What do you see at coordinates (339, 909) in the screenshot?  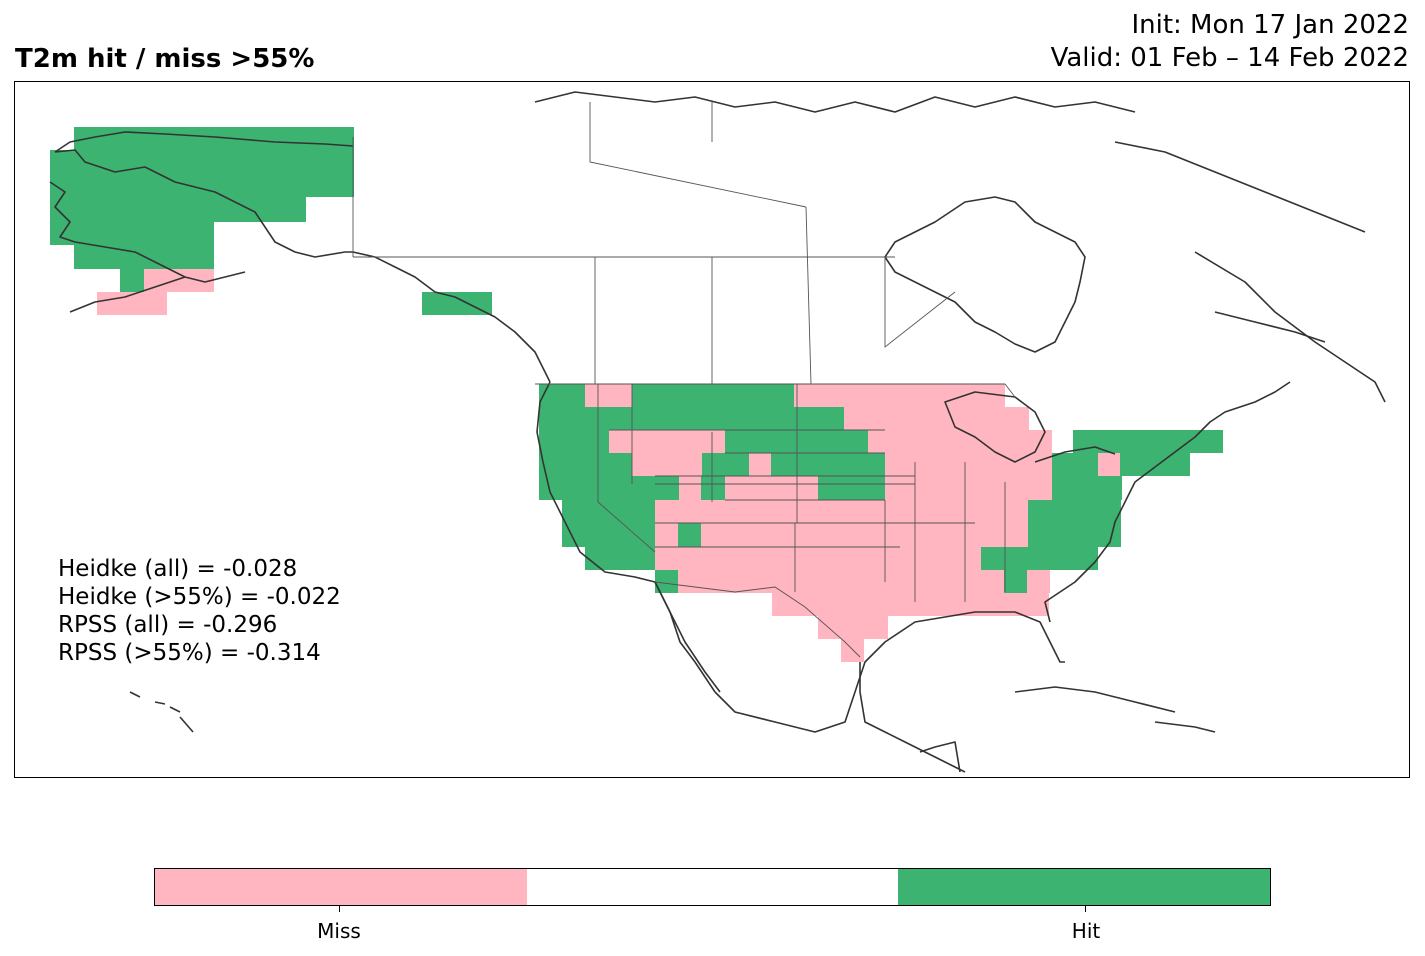 I see `colorbar-tick-miss` at bounding box center [339, 909].